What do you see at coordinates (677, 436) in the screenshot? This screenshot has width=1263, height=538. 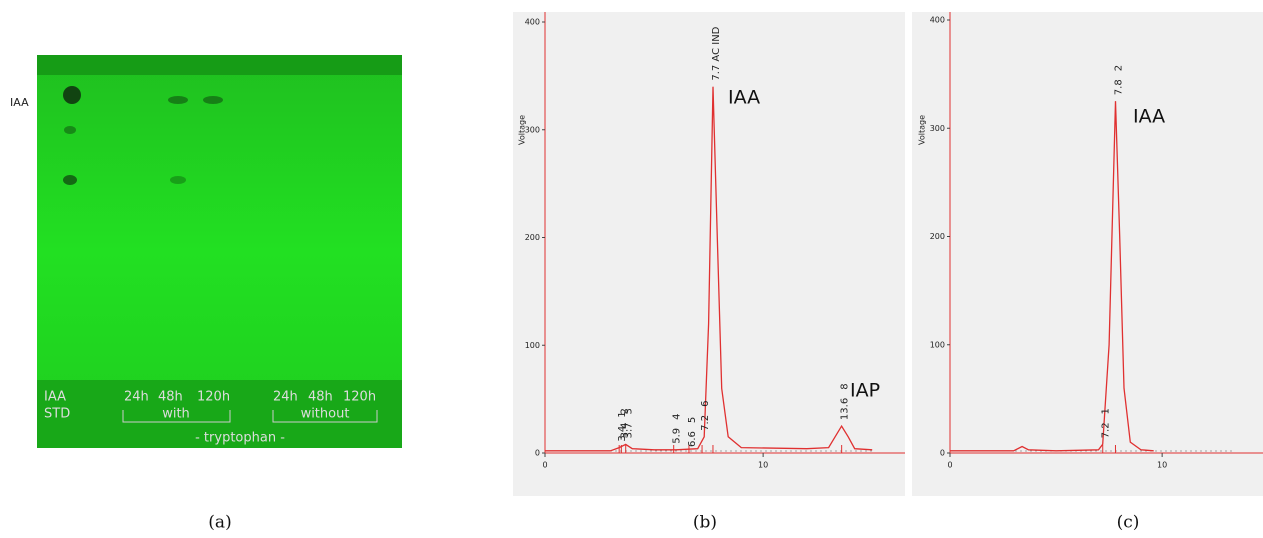 I see `peak-label: 5.9` at bounding box center [677, 436].